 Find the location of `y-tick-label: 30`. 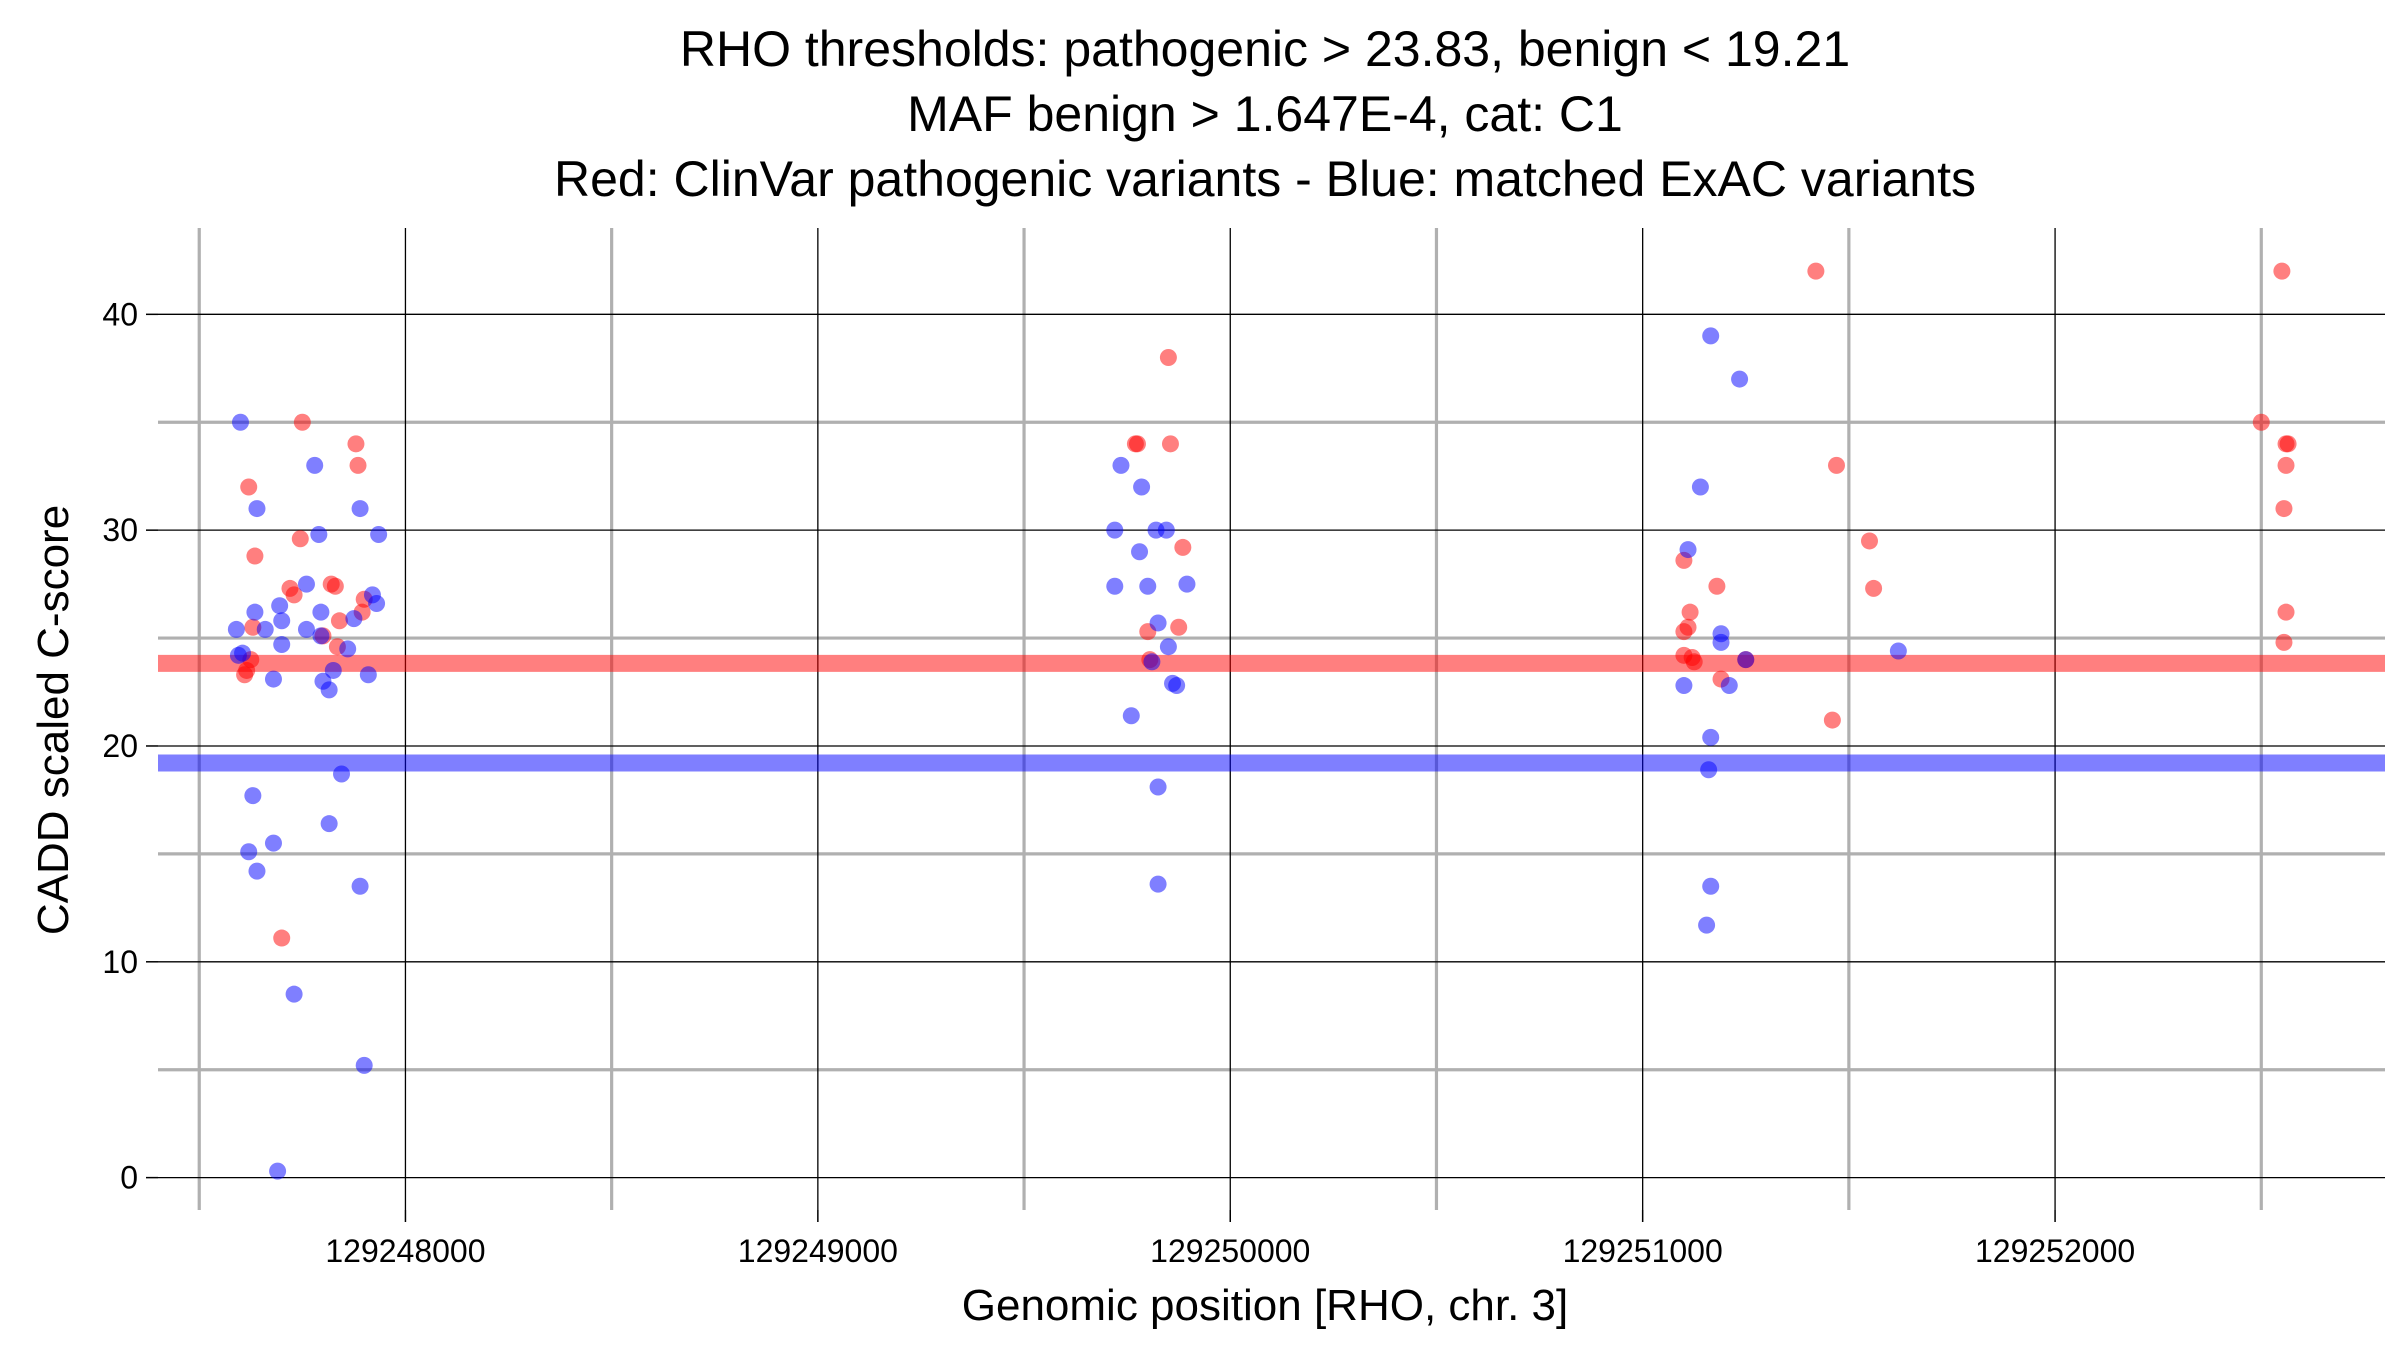

y-tick-label: 30 is located at coordinates (120, 530).